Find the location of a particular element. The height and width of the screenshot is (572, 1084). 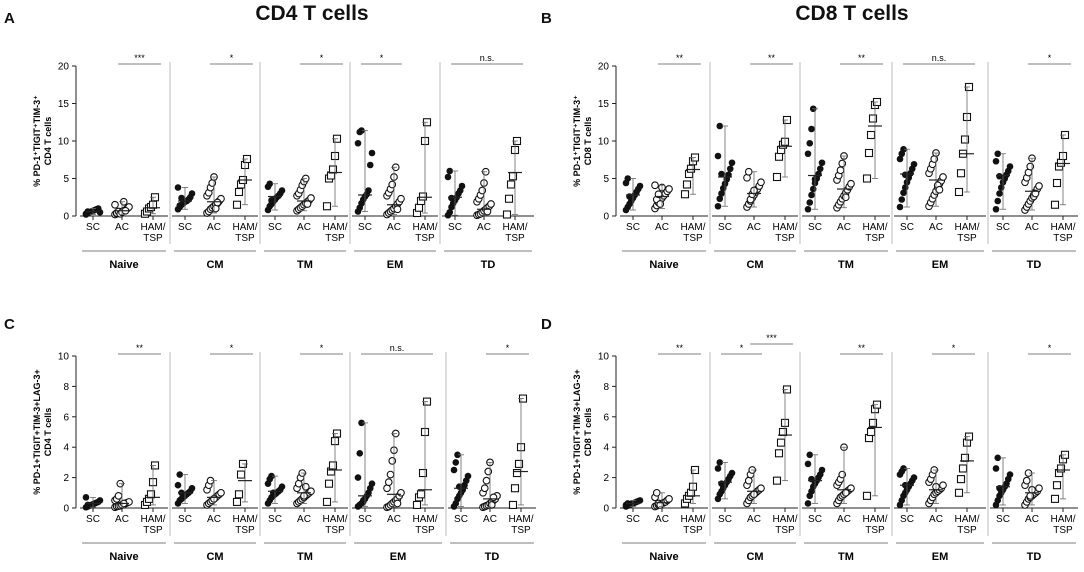

panel-a-significance-label: * is located at coordinates (322, 58).